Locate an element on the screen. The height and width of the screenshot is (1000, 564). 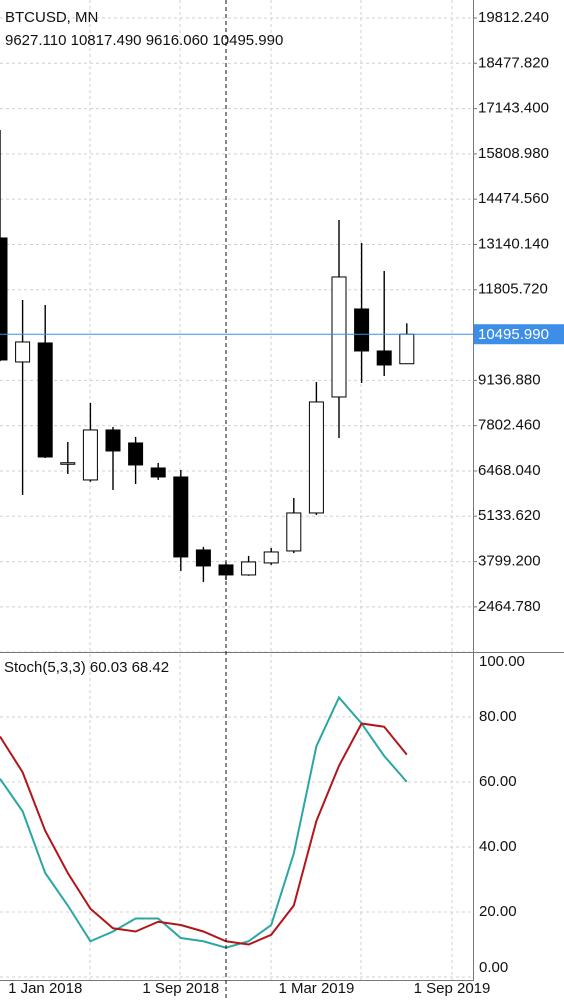
y-tick-label: 3799.200 is located at coordinates (509, 561).